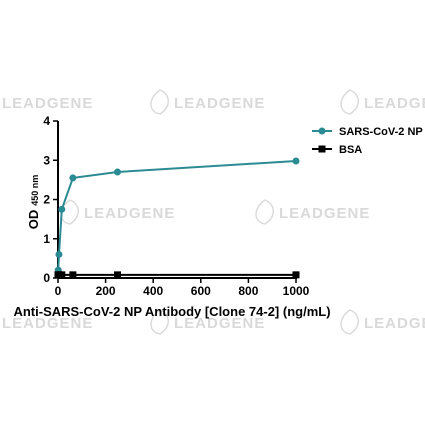 The width and height of the screenshot is (425, 435). I want to click on x-tick-label: 400, so click(153, 291).